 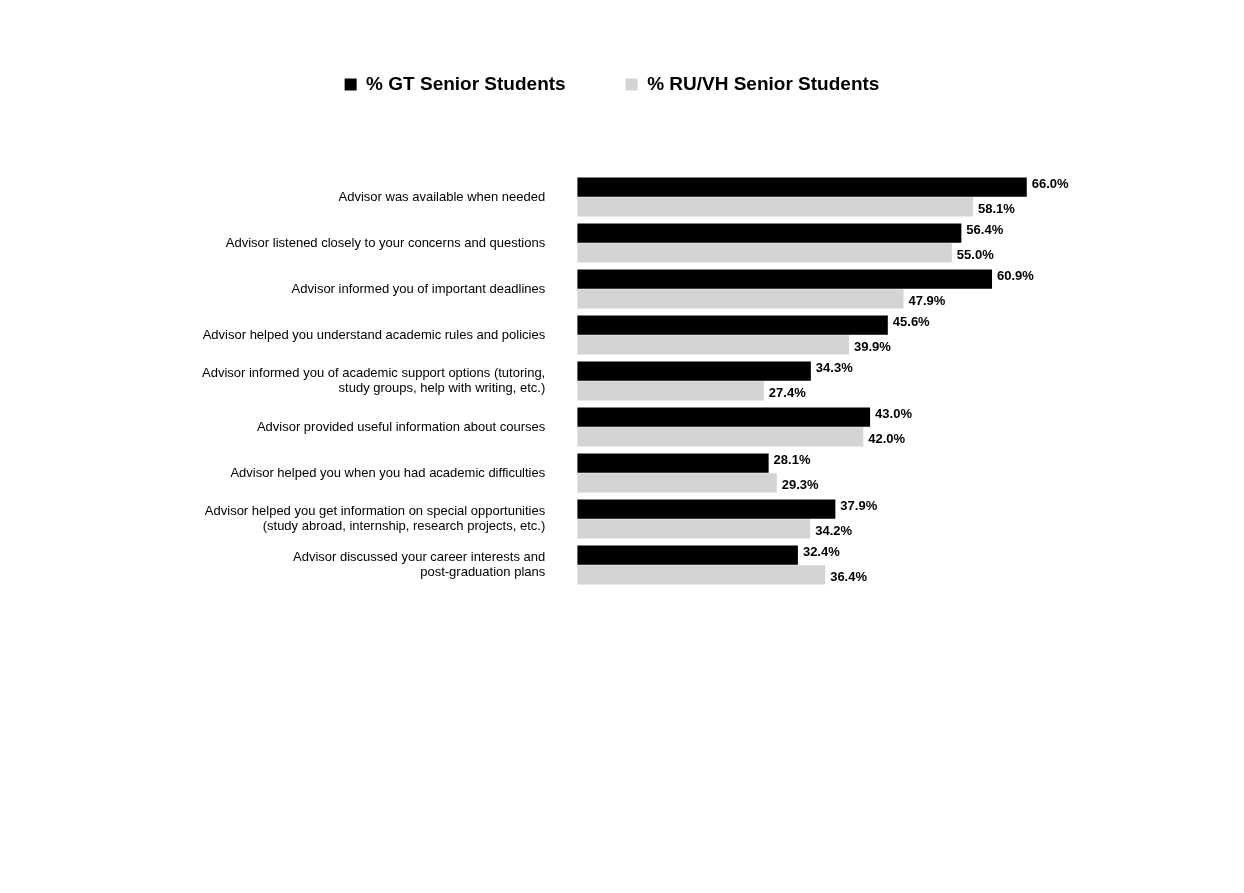 I want to click on y-tick-label: Advisor listened closely to your concerns and questions, so click(x=385, y=242).